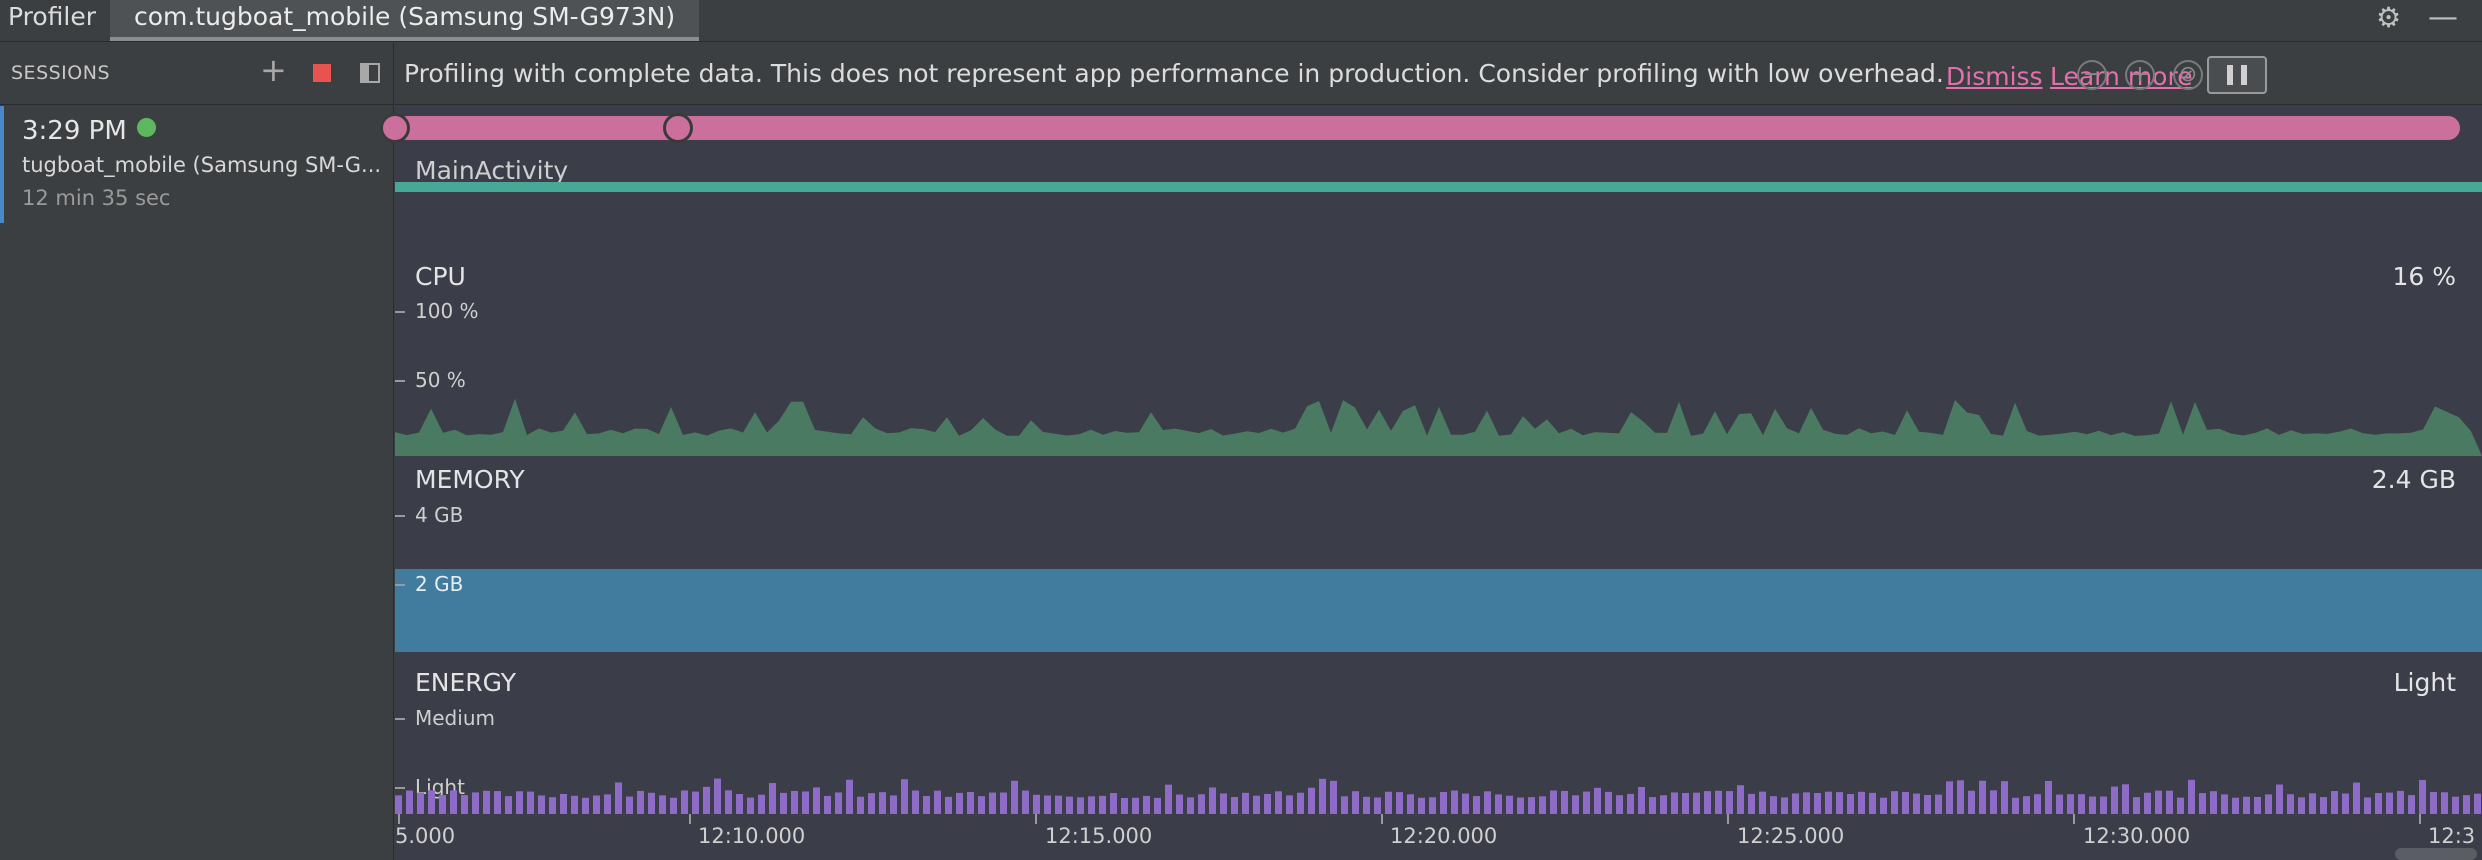 The height and width of the screenshot is (860, 2482). What do you see at coordinates (395, 128) in the screenshot?
I see `range-start-handle` at bounding box center [395, 128].